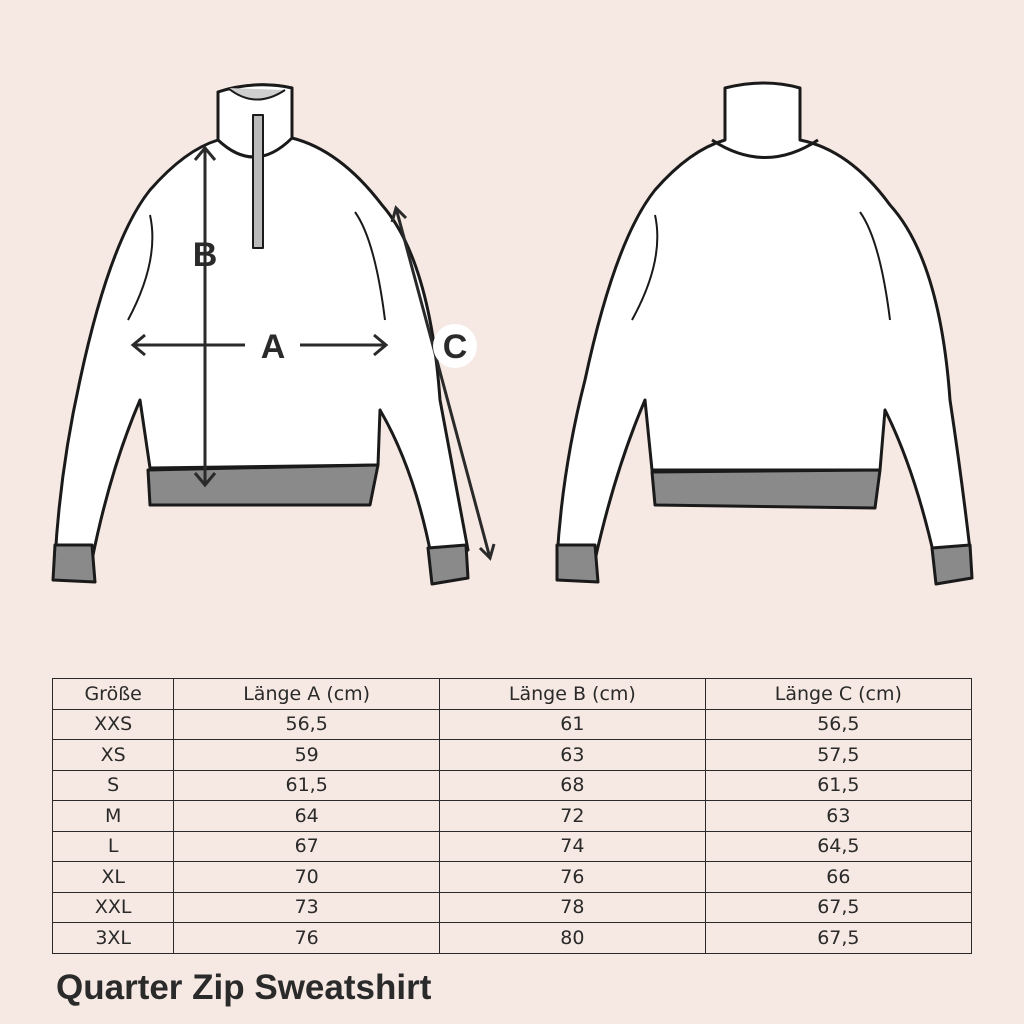 The image size is (1024, 1024). What do you see at coordinates (306, 694) in the screenshot?
I see `header-length-a: Länge A (cm)` at bounding box center [306, 694].